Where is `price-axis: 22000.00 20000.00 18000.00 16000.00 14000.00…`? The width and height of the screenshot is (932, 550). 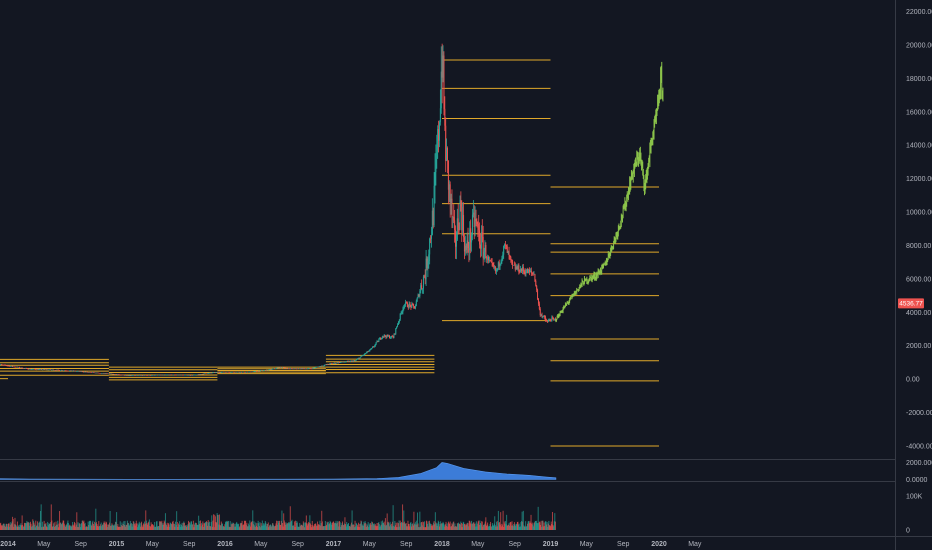
price-axis: 22000.00 20000.00 18000.00 16000.00 14000.00… is located at coordinates (919, 230).